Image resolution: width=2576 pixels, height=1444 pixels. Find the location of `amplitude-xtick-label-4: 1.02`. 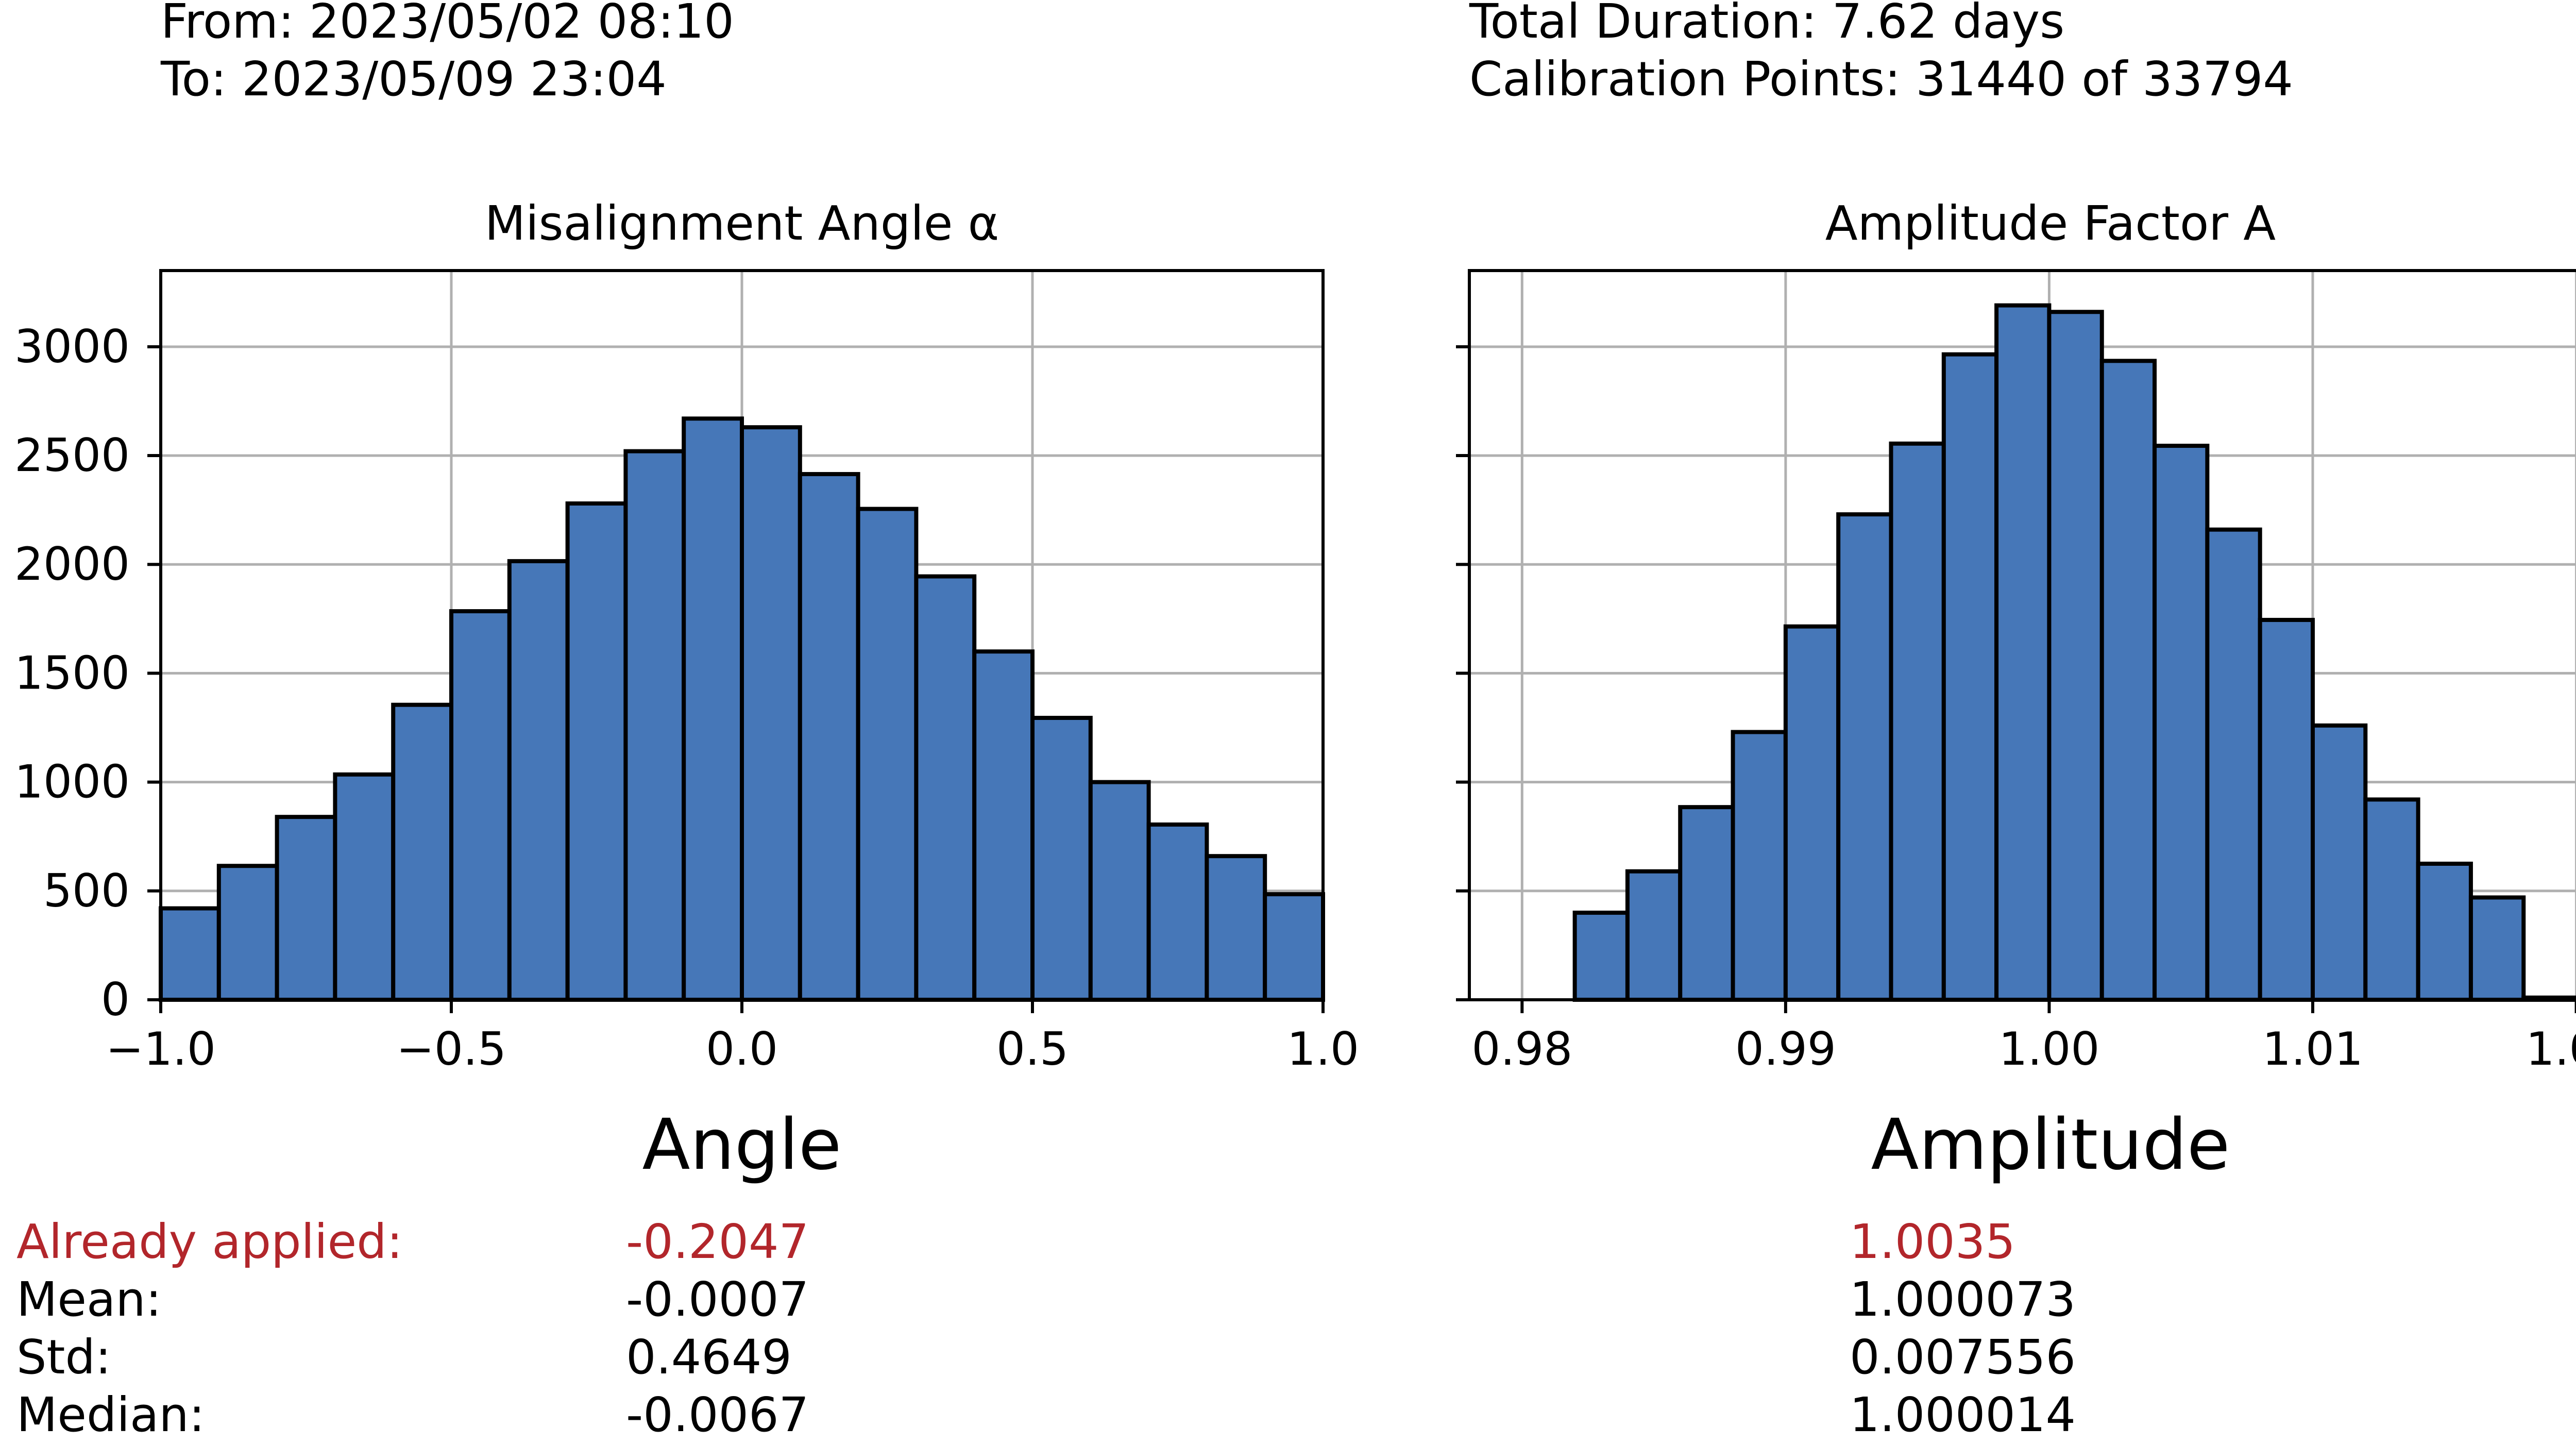

amplitude-xtick-label-4: 1.02 is located at coordinates (2551, 1049).